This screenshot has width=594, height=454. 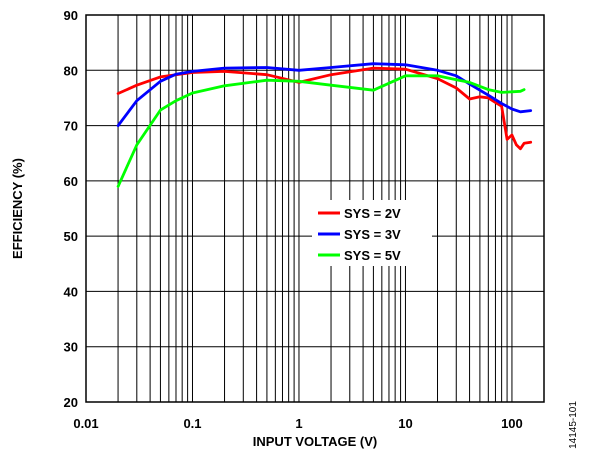 What do you see at coordinates (315, 441) in the screenshot?
I see `x-axis-label: INPUT VOLTAGE (V)` at bounding box center [315, 441].